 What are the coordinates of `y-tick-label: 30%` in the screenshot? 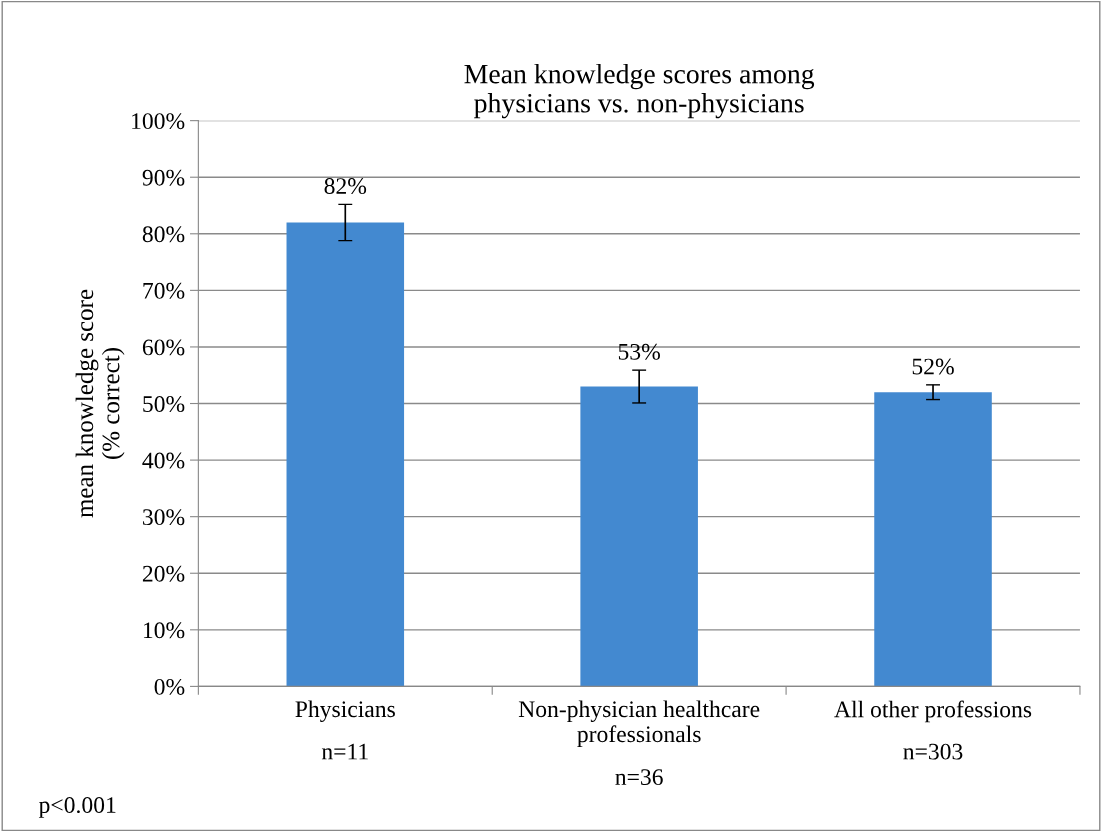 It's located at (164, 517).